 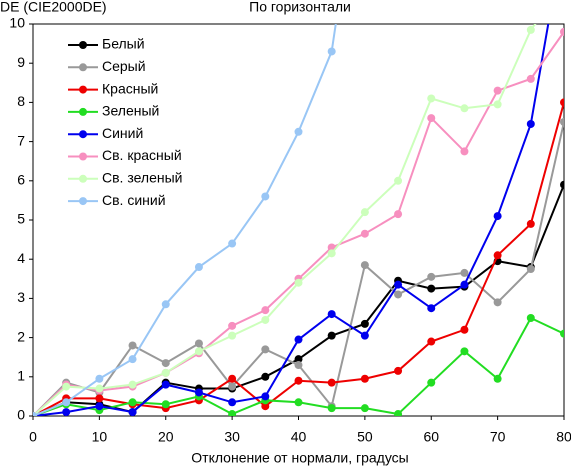 I want to click on x-tick-label: 30, so click(x=232, y=437).